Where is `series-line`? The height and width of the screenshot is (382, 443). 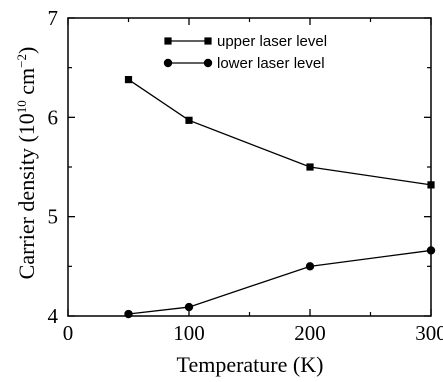 series-line is located at coordinates (280, 282).